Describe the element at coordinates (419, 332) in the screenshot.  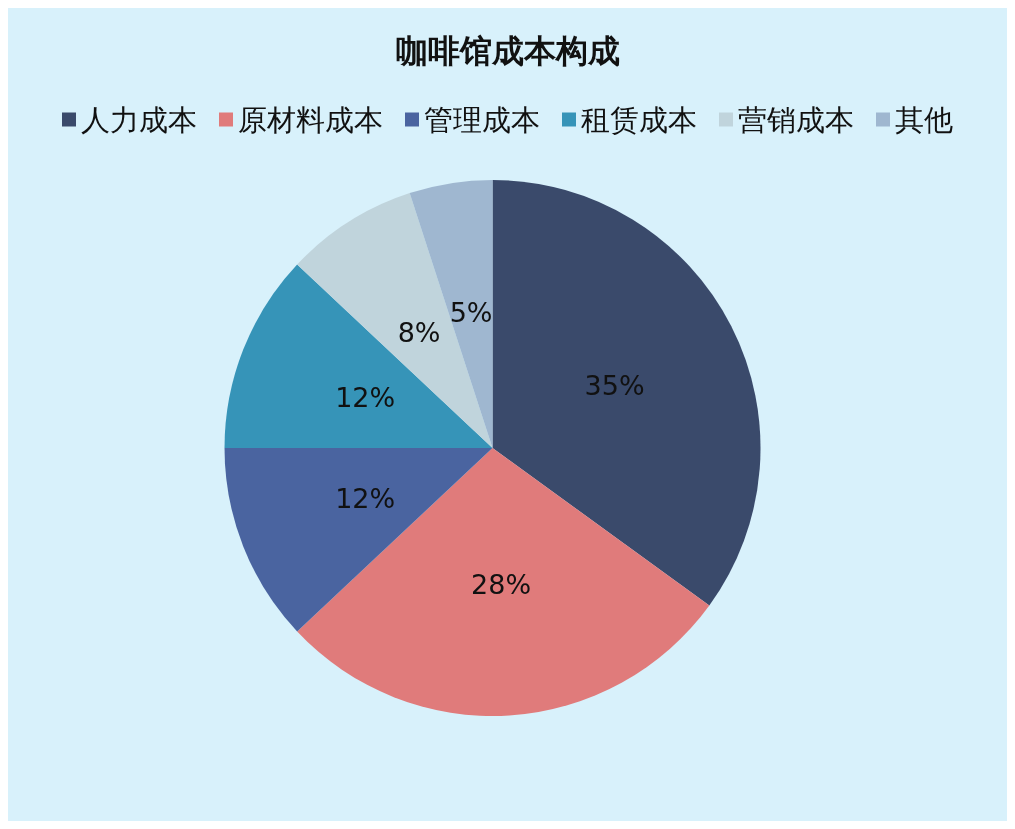
I see `data-label: 8%` at that location.